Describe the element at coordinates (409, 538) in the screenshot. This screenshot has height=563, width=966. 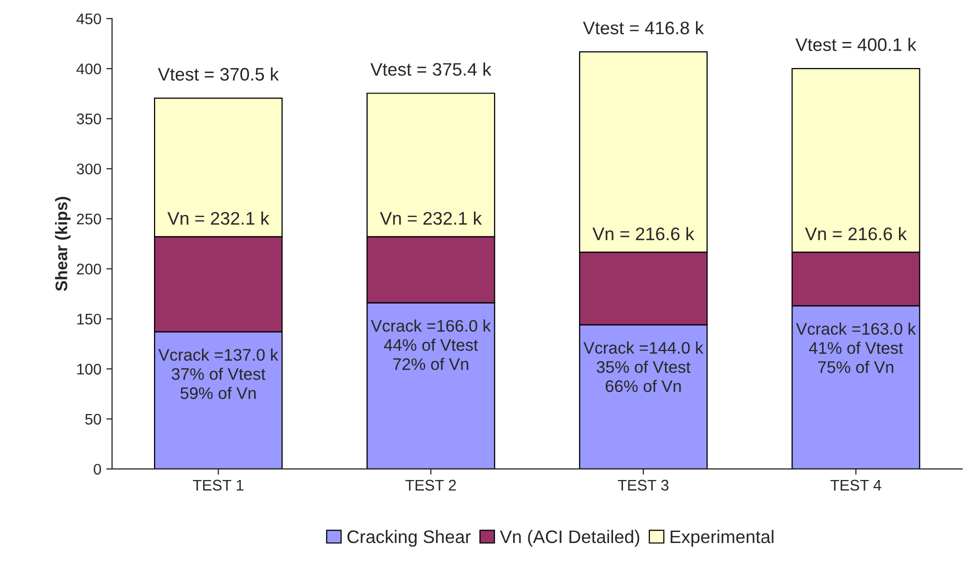
I see `legend-label: Cracking Shear` at that location.